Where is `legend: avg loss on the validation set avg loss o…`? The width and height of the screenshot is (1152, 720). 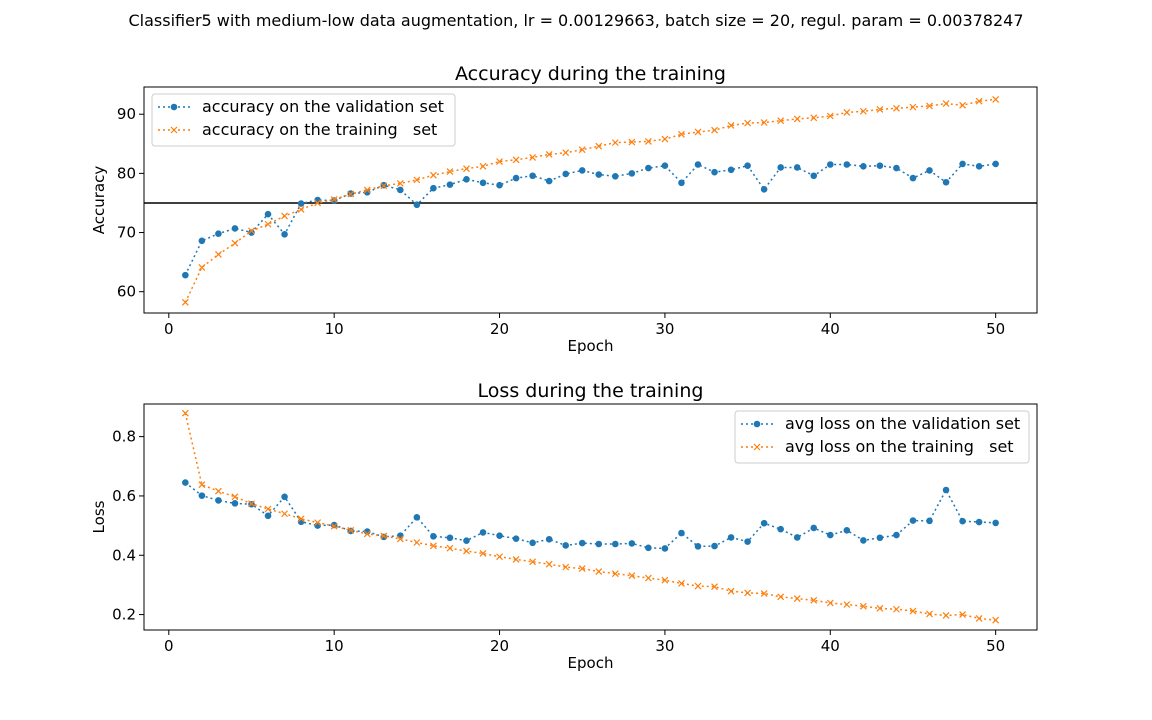 legend: avg loss on the validation set avg loss o… is located at coordinates (882, 437).